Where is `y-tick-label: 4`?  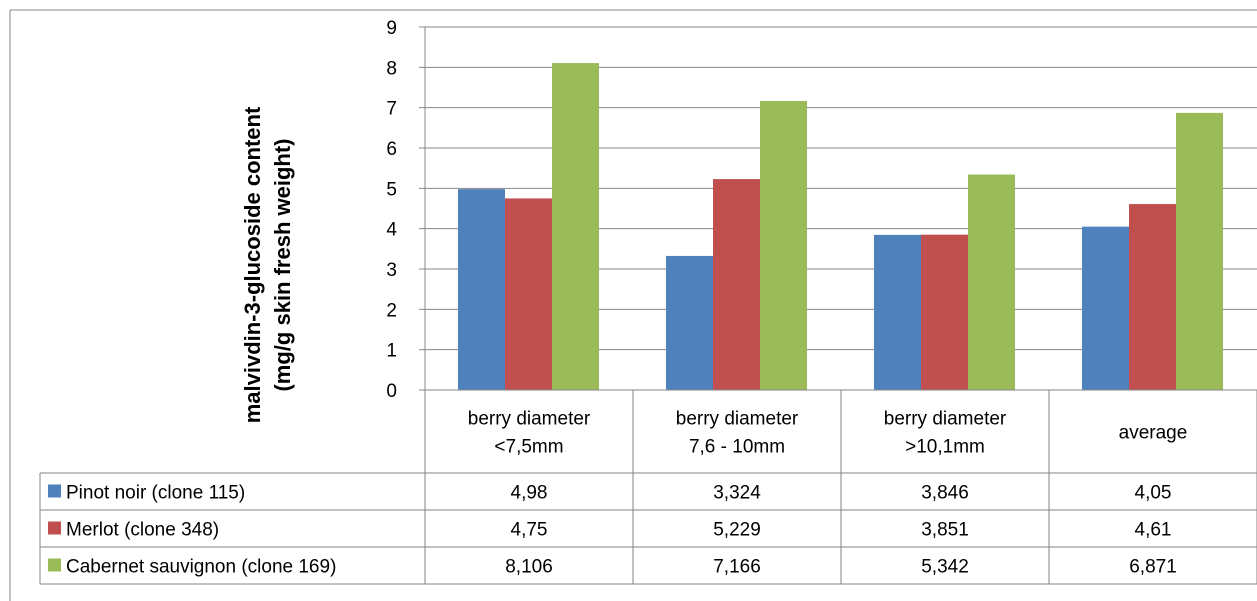
y-tick-label: 4 is located at coordinates (391, 230).